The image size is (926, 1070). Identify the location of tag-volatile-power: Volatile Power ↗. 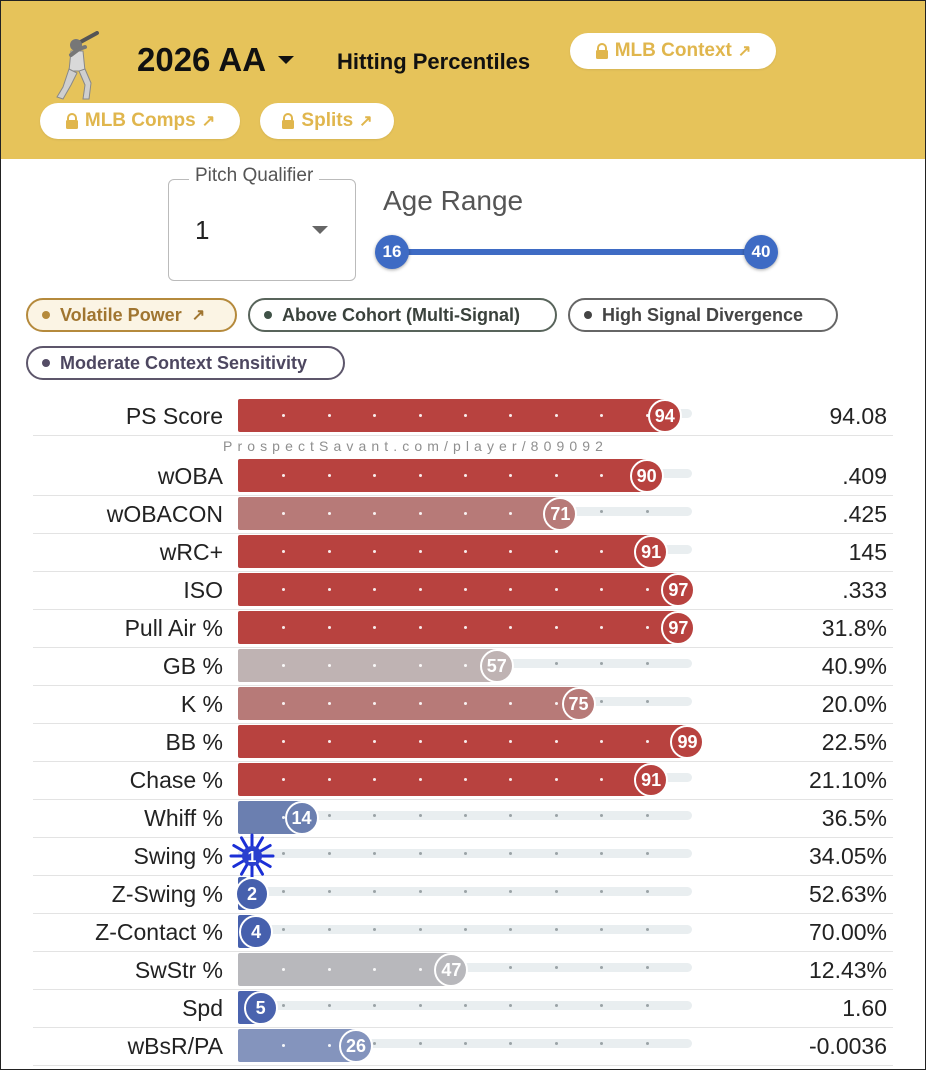
(131, 315).